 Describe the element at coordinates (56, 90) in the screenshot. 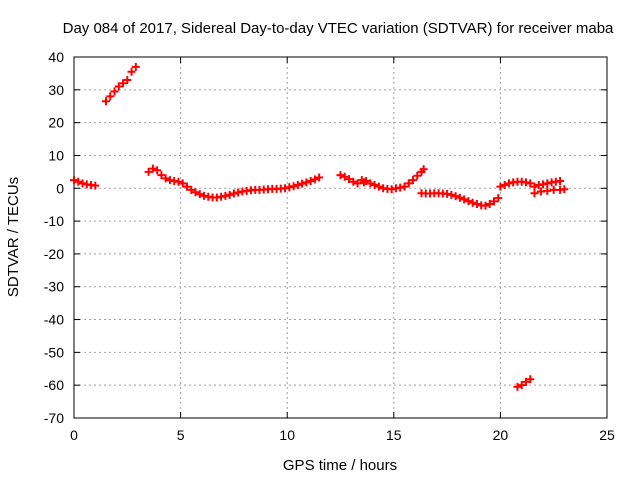

I see `y-tick-label: 30` at that location.